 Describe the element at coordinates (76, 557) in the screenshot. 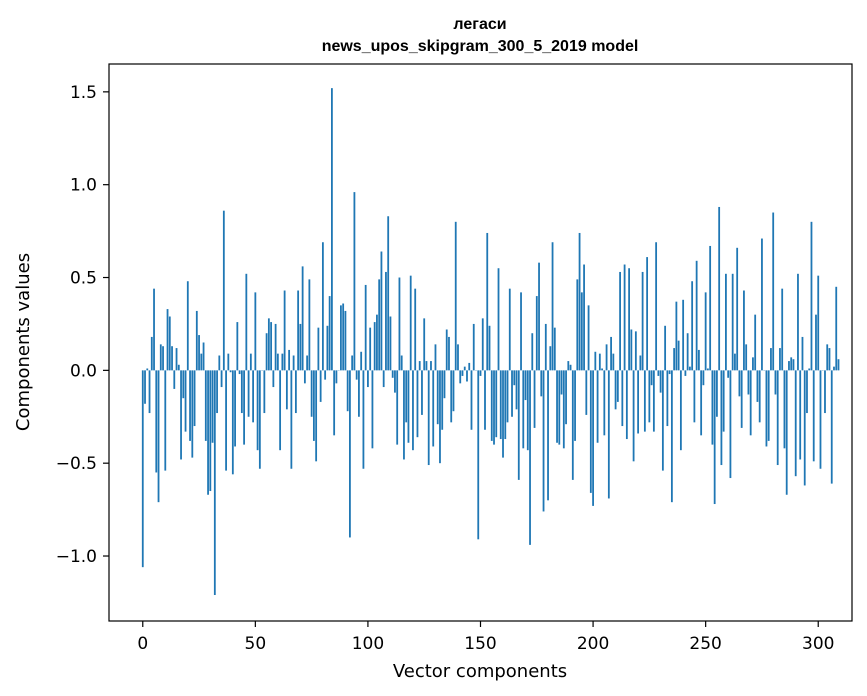

I see `y-tick-label: −1.0` at that location.